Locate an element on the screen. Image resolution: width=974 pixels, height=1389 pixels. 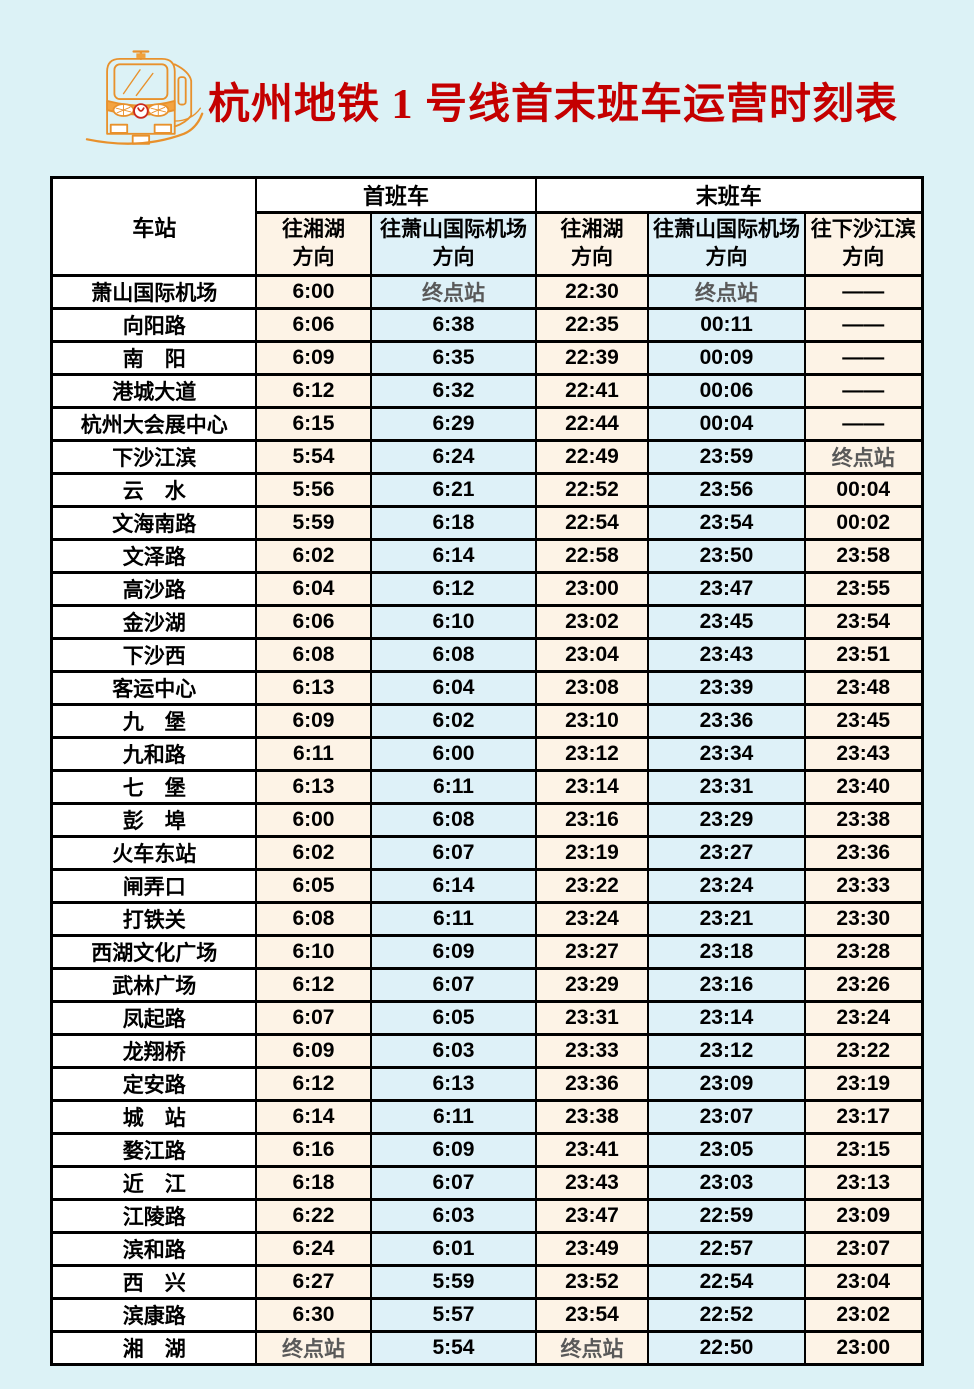
time-cell: 6:02 is located at coordinates (453, 721).